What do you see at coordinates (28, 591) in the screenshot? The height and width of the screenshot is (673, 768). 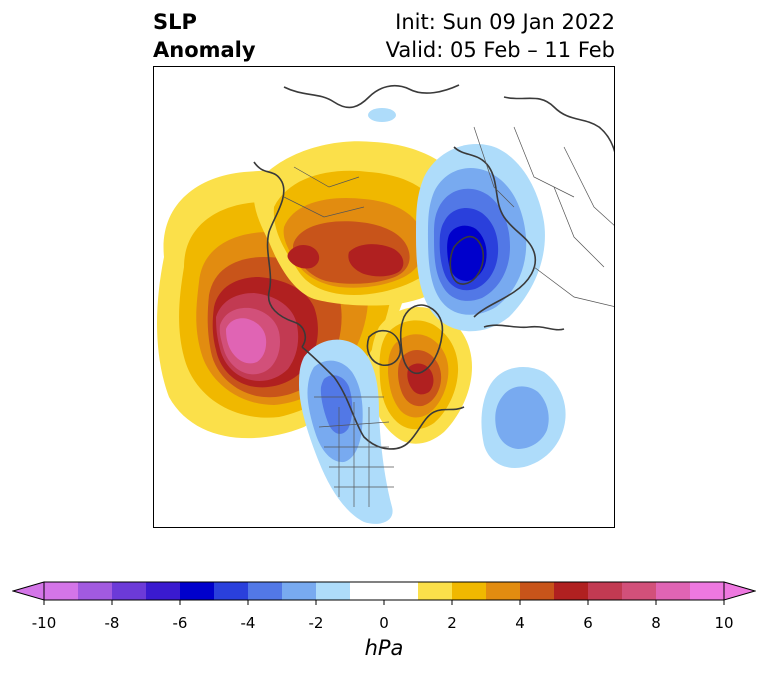 I see `colorbar-extend-min` at bounding box center [28, 591].